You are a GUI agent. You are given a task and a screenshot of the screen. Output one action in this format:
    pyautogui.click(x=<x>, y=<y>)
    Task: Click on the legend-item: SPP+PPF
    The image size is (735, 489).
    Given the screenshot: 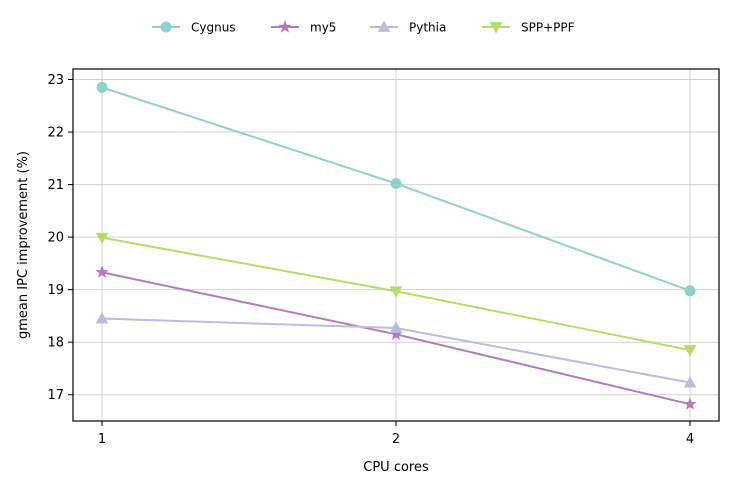 What is the action you would take?
    pyautogui.click(x=528, y=28)
    